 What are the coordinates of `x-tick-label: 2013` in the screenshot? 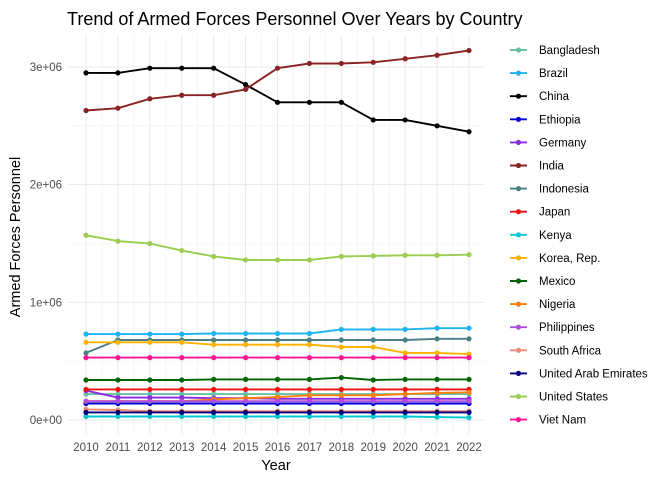 It's located at (182, 448).